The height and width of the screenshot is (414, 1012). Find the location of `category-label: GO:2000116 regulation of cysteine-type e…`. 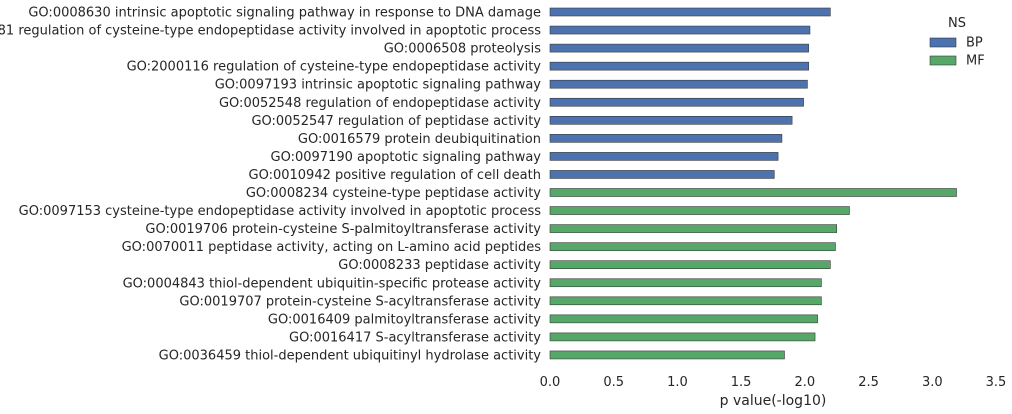

category-label: GO:2000116 regulation of cysteine-type e… is located at coordinates (334, 67).